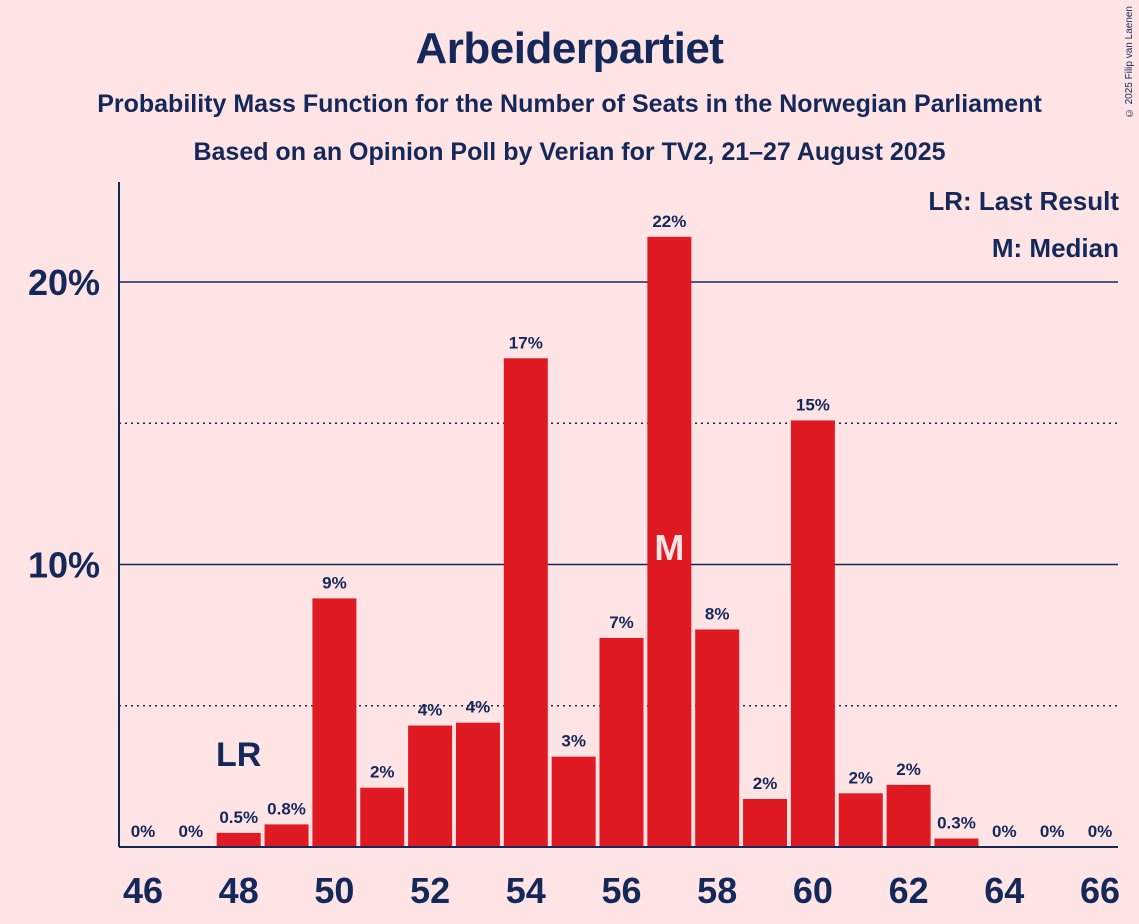 The width and height of the screenshot is (1139, 924). I want to click on median-marker: M, so click(669, 547).